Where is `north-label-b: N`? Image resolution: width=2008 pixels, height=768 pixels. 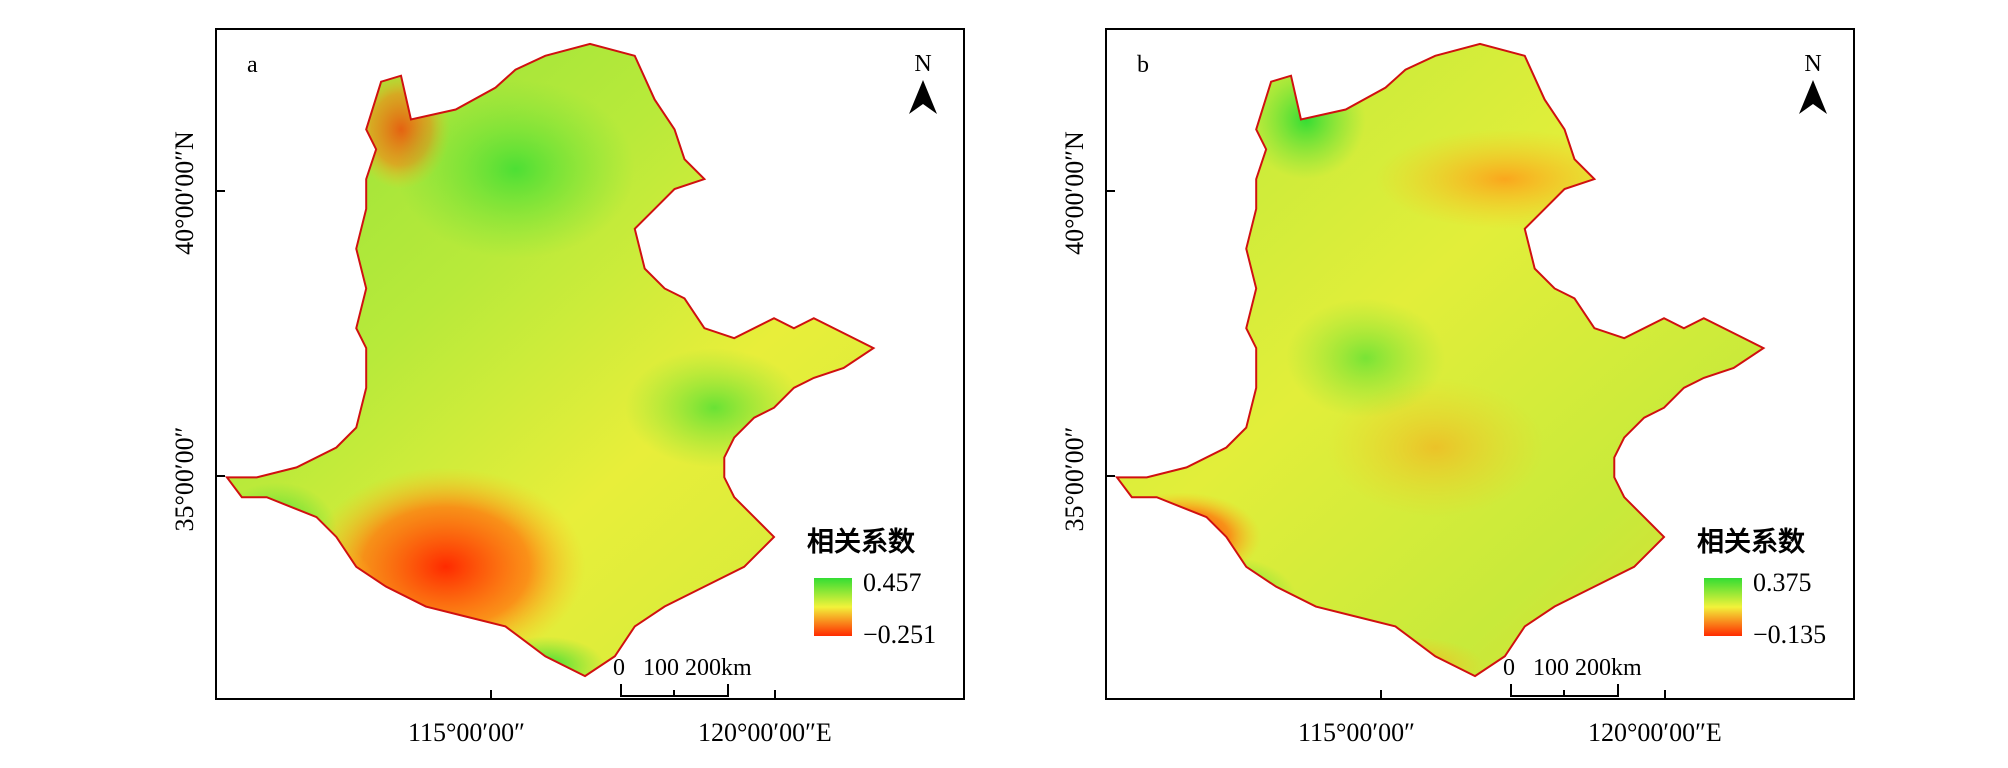 north-label-b: N is located at coordinates (1813, 64).